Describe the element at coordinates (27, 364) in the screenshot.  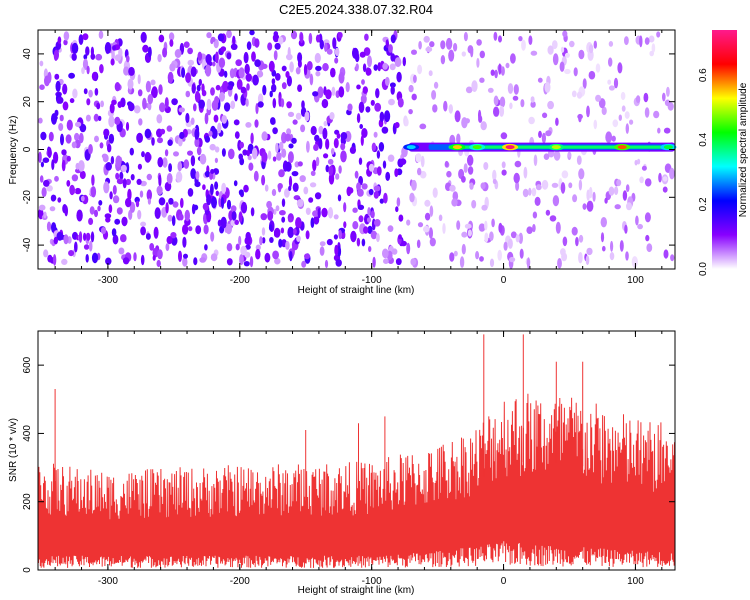
I see `y-tick-label: 600` at that location.